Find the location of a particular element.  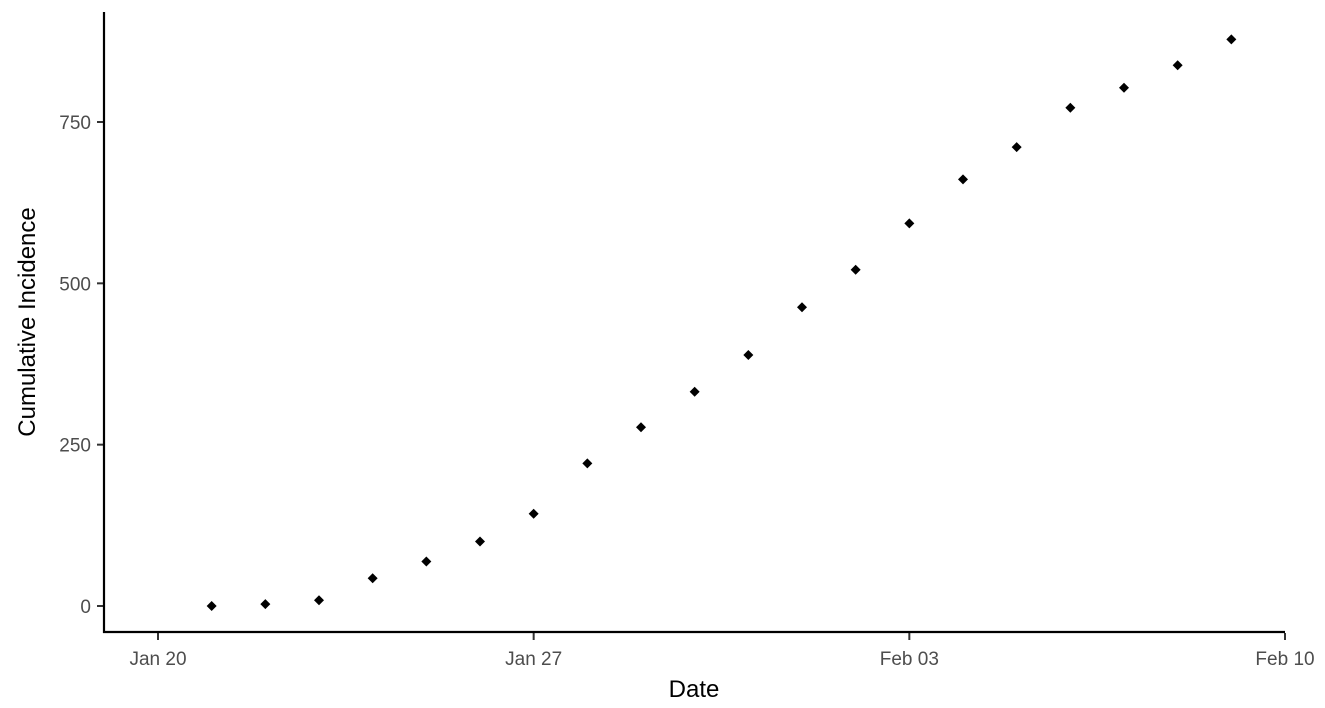

x-tick-label: Feb 10 is located at coordinates (1284, 659).